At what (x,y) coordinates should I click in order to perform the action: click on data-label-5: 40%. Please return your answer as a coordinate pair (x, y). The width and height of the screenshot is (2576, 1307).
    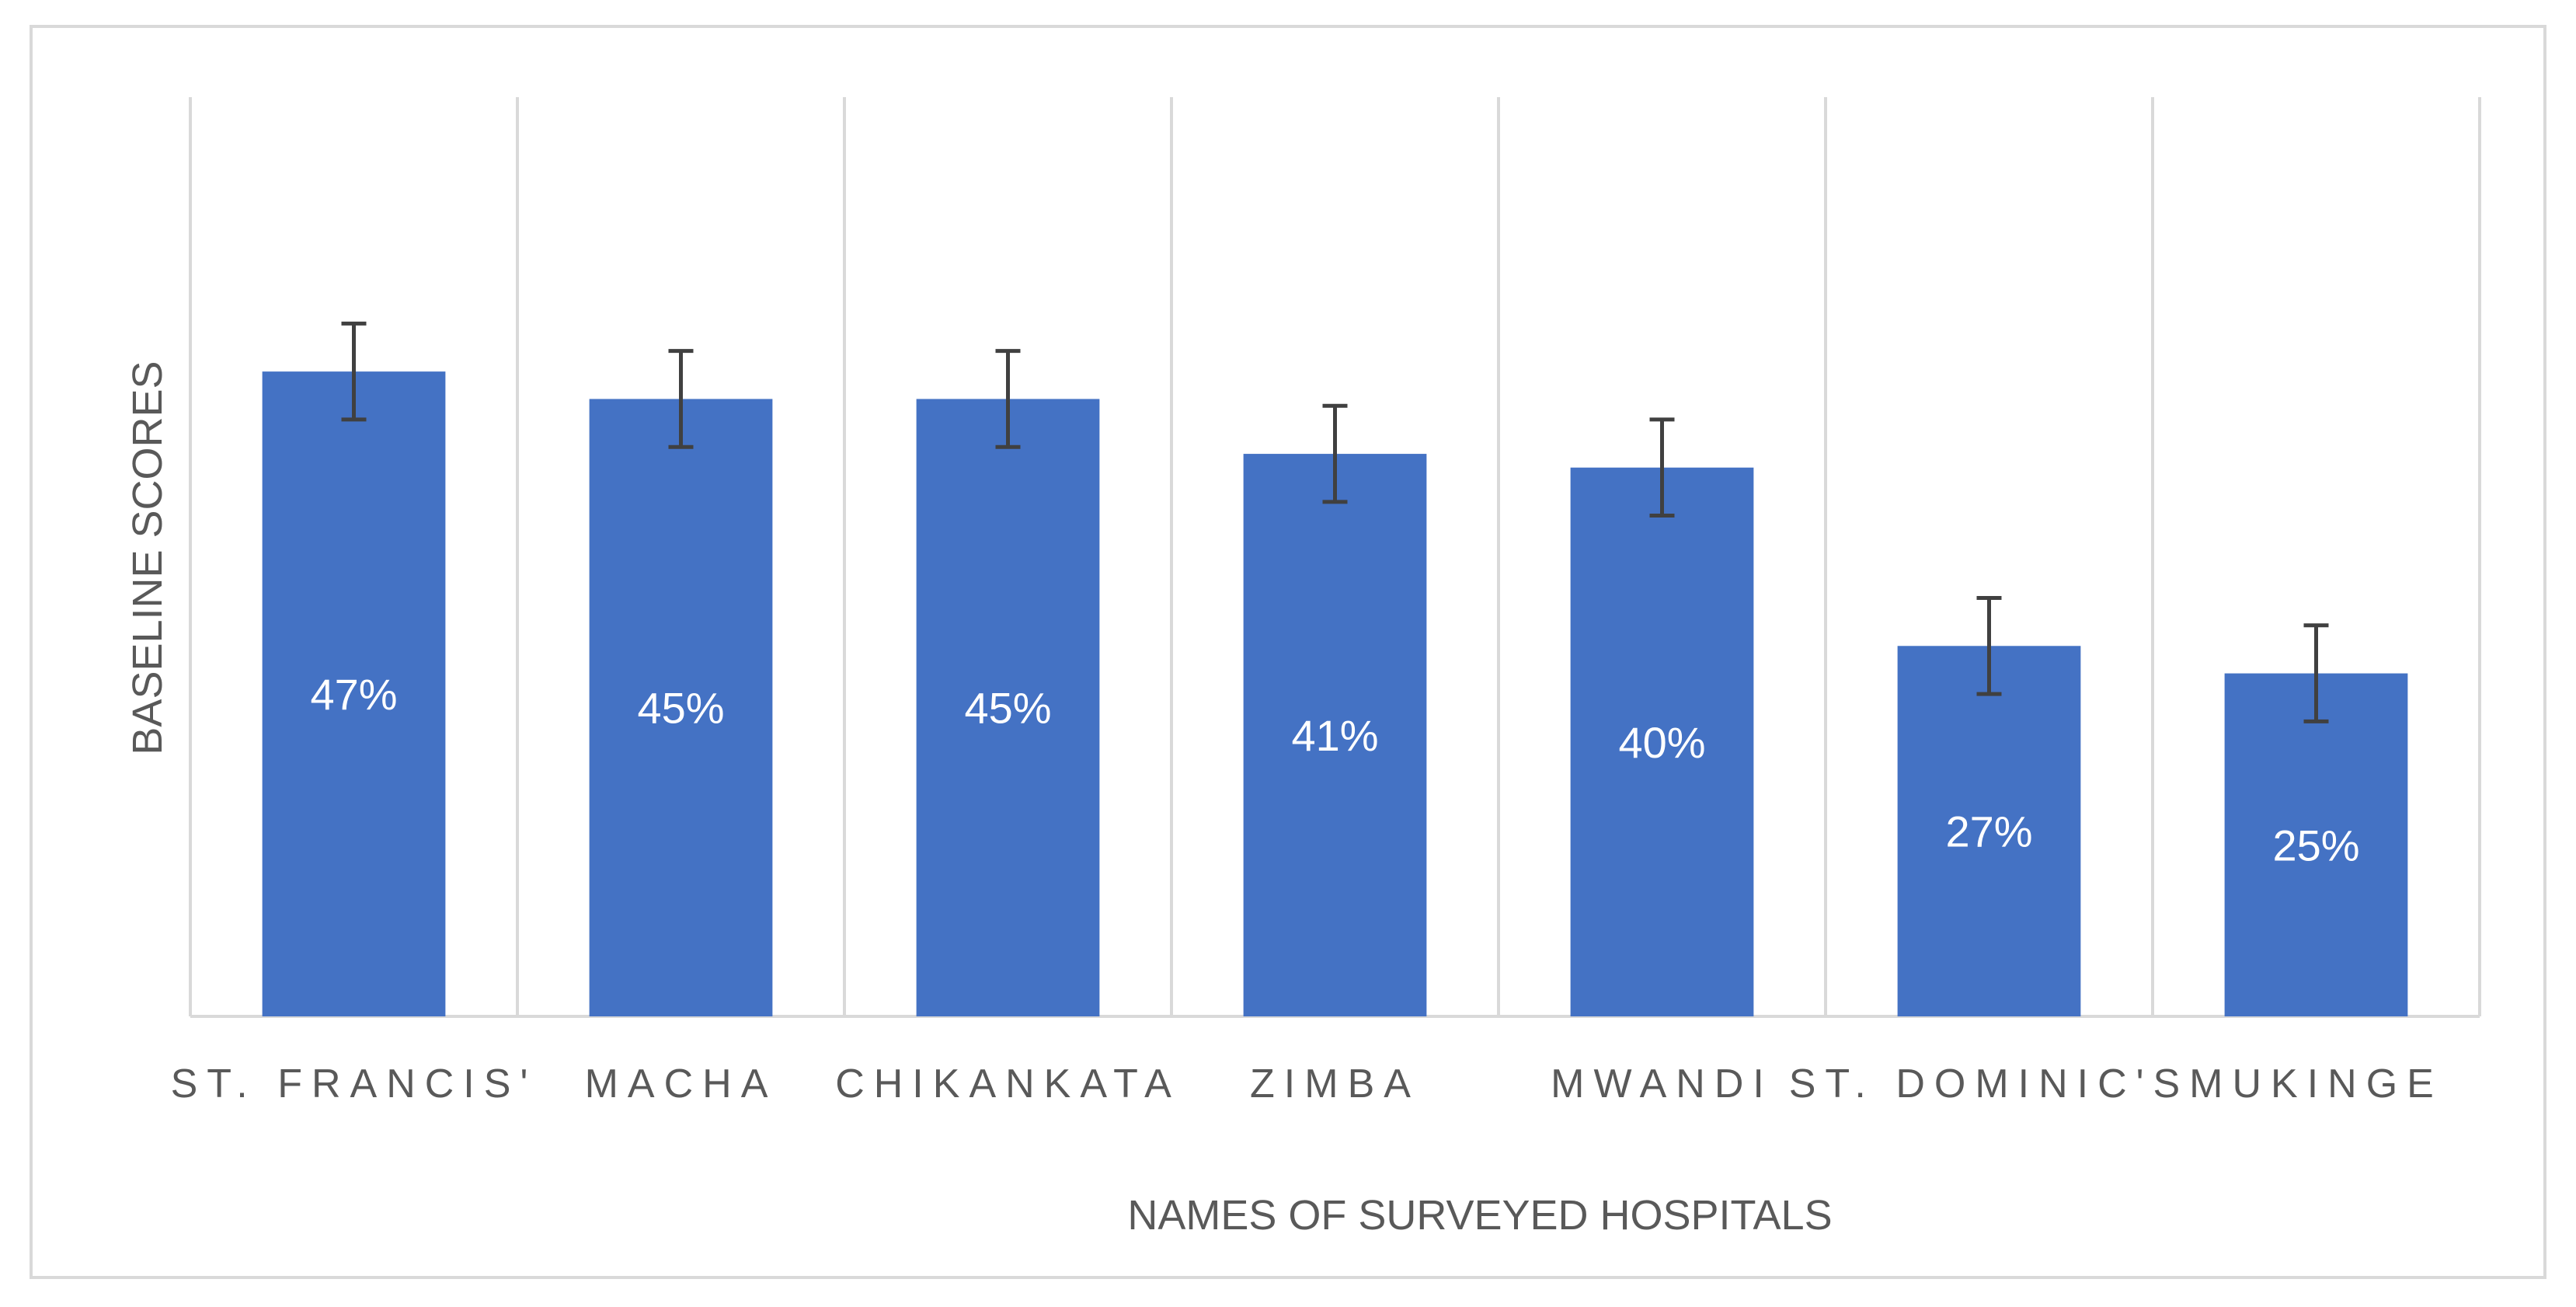
    Looking at the image, I should click on (1662, 742).